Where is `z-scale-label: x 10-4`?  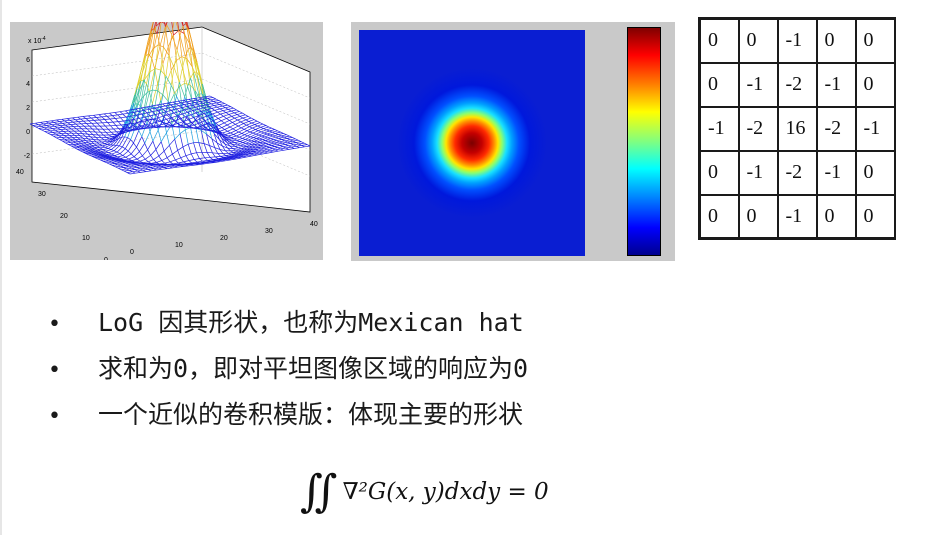 z-scale-label: x 10-4 is located at coordinates (37, 40).